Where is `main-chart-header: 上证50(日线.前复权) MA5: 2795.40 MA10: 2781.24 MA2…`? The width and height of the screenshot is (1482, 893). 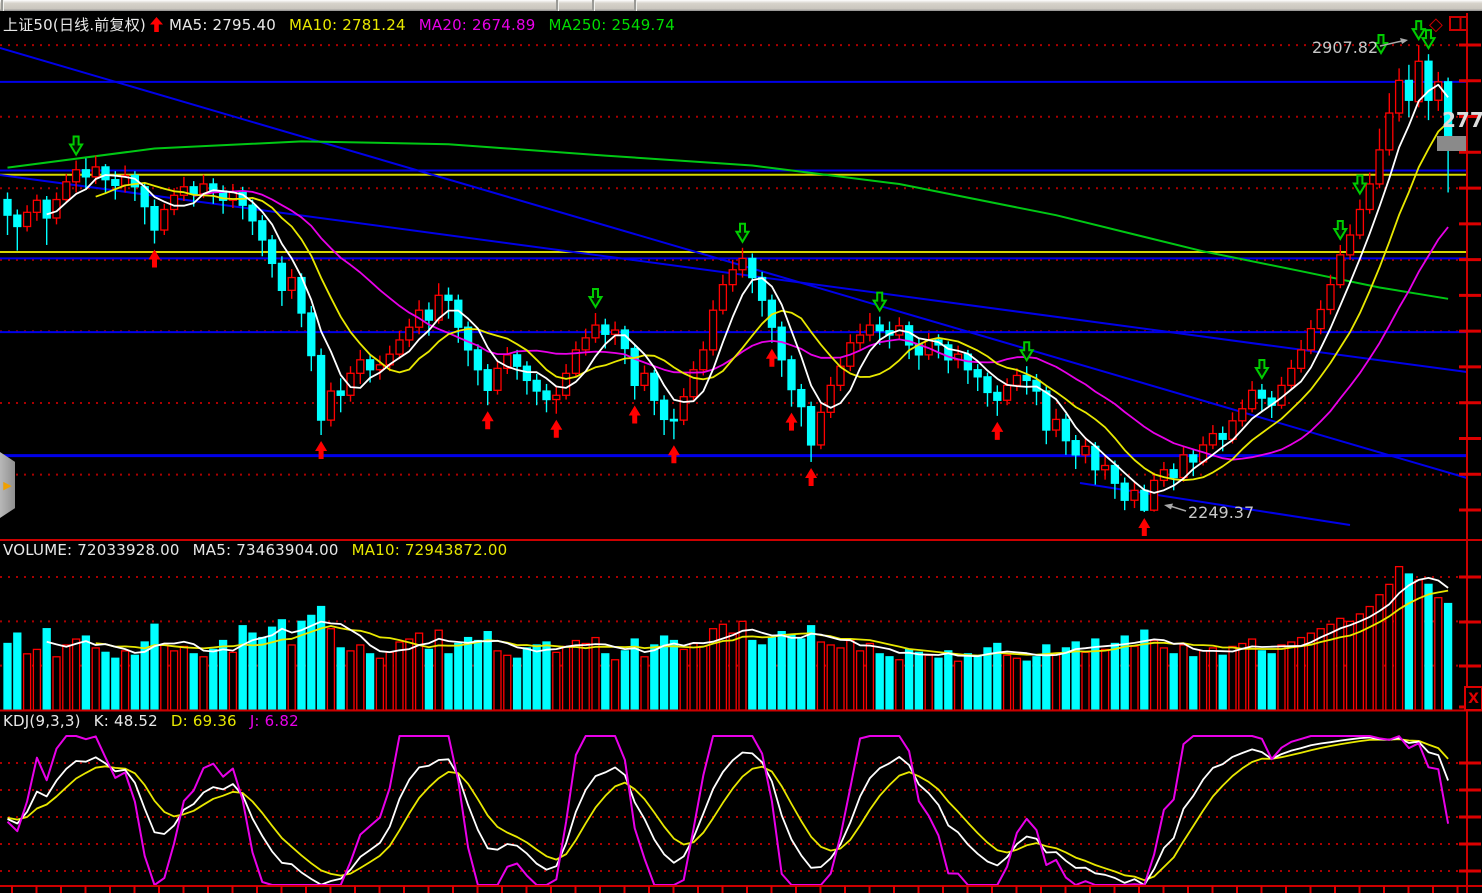
main-chart-header: 上证50(日线.前复权) MA5: 2795.40 MA10: 2781.24 MA2… is located at coordinates (345, 24).